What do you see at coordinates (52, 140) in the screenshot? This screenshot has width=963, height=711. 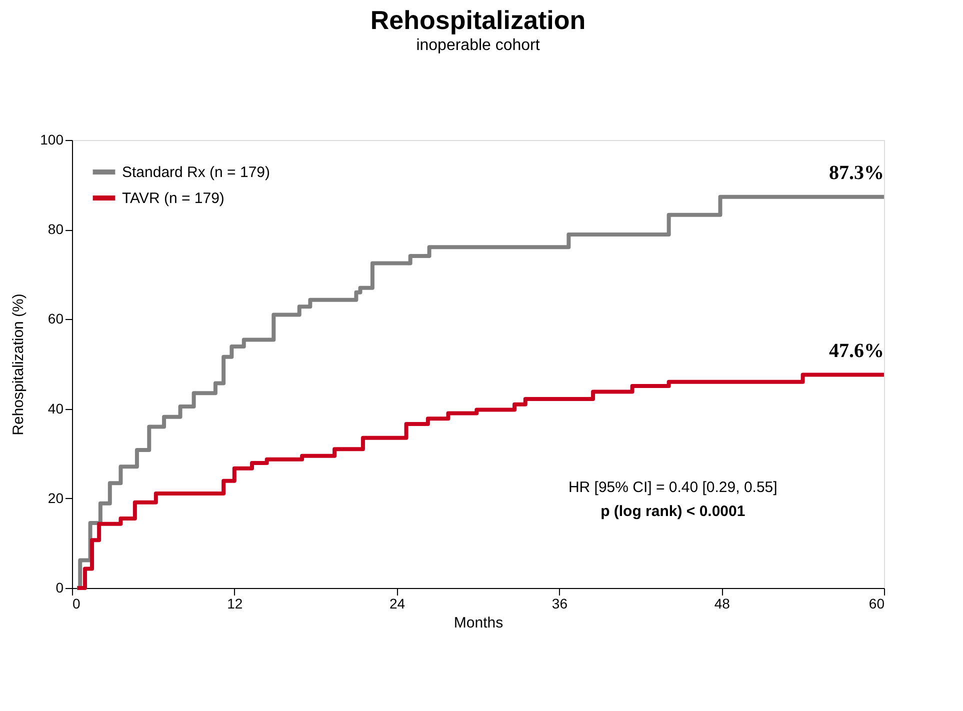 I see `y-tick-label: 100` at bounding box center [52, 140].